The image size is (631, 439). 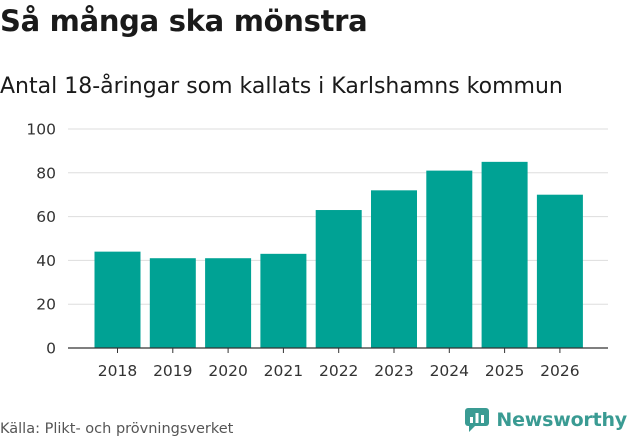 What do you see at coordinates (394, 269) in the screenshot?
I see `bar-2023` at bounding box center [394, 269].